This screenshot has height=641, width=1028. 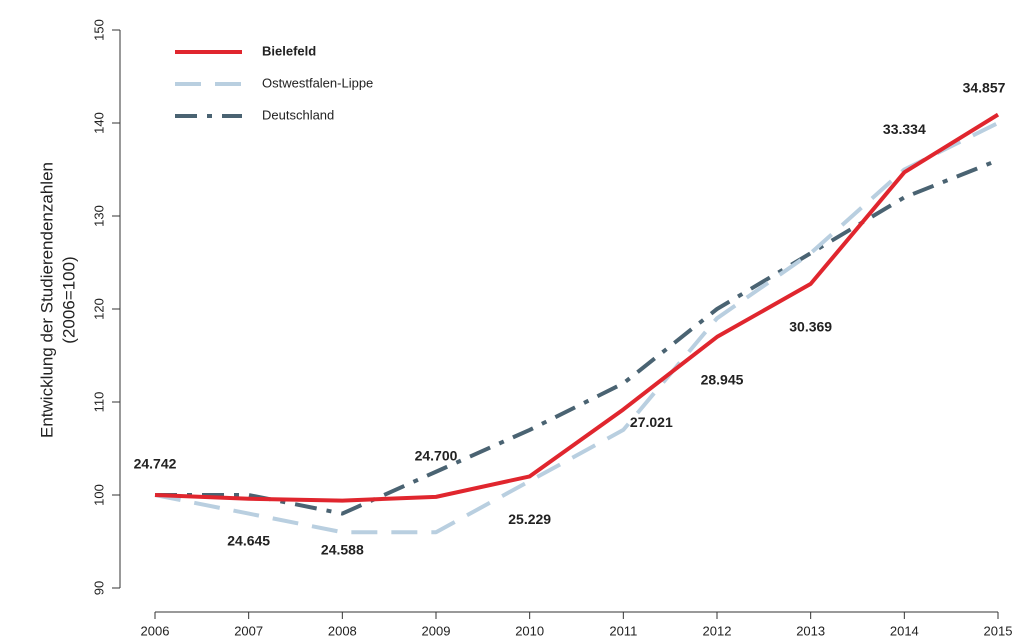 What do you see at coordinates (98, 588) in the screenshot?
I see `y-tick-label: 90` at bounding box center [98, 588].